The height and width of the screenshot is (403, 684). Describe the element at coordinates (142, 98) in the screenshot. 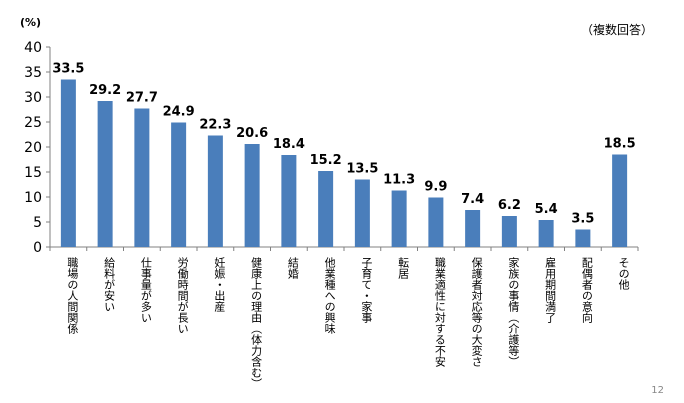

I see `data-label: 27.7` at that location.